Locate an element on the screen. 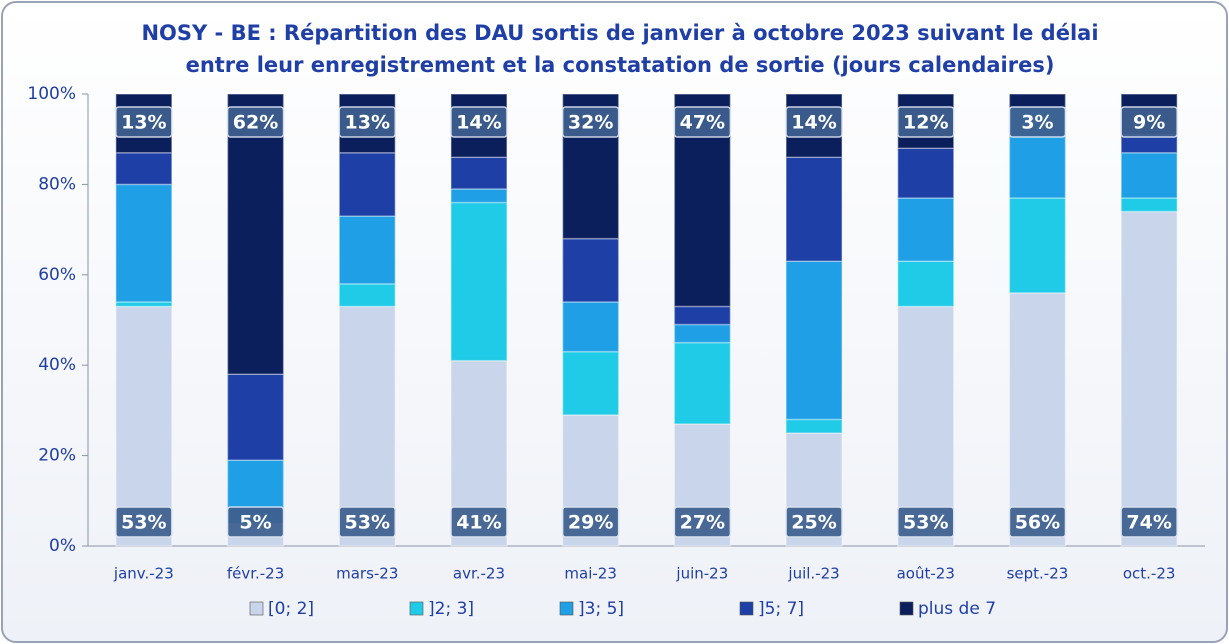 The image size is (1229, 644). y-tick-label: 0% is located at coordinates (62, 546).